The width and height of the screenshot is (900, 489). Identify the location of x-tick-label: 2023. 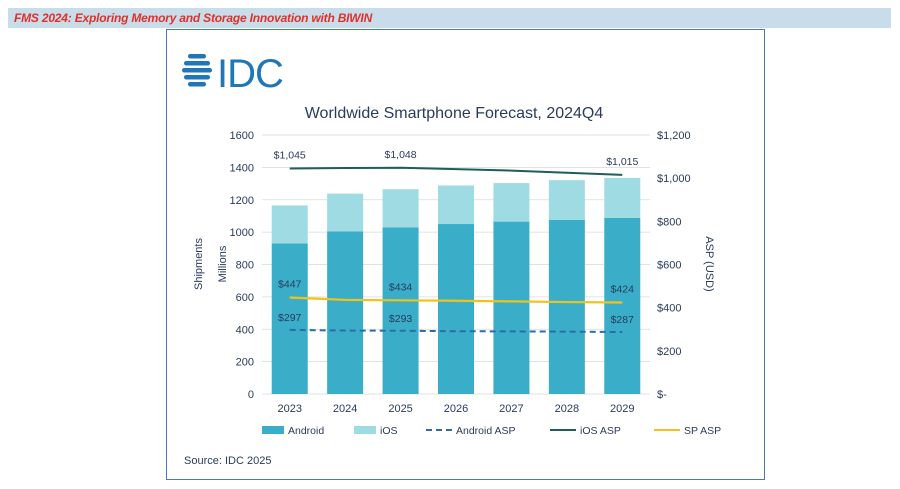
(289, 409).